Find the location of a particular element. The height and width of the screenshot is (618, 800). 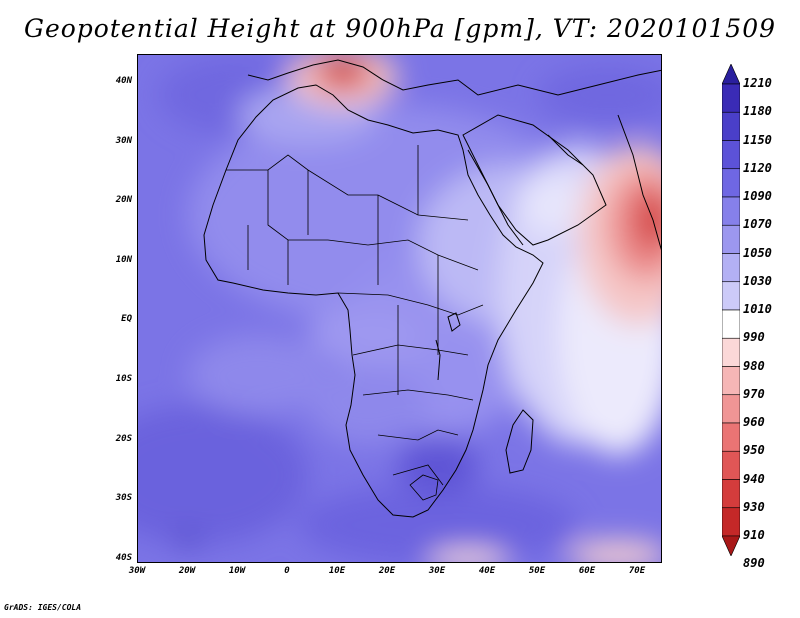

lat-label: 30S is located at coordinates (123, 498).